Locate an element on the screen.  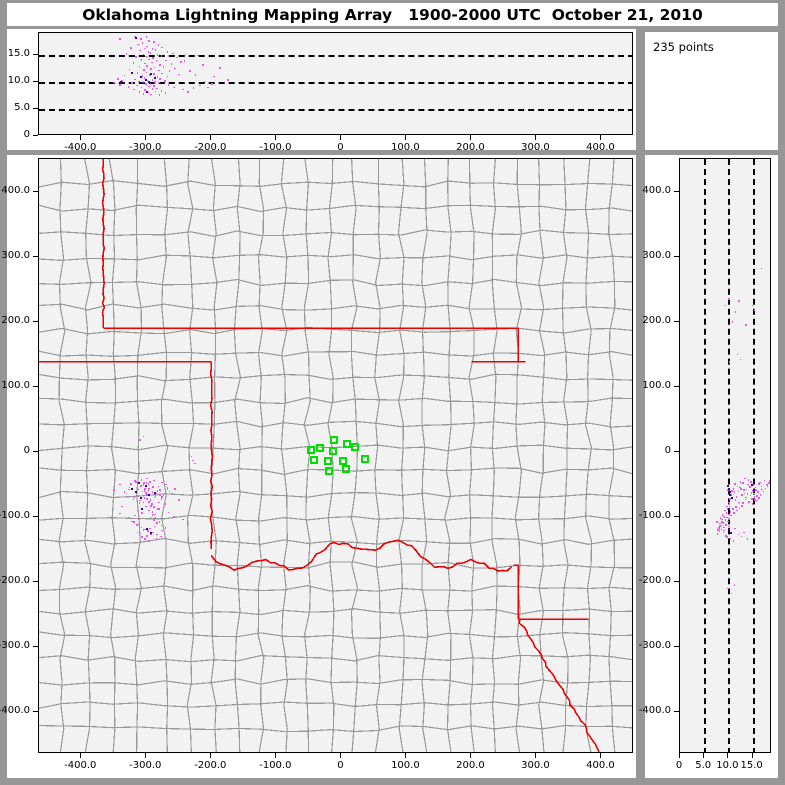
altitude-vs-north-plot is located at coordinates (725, 455).